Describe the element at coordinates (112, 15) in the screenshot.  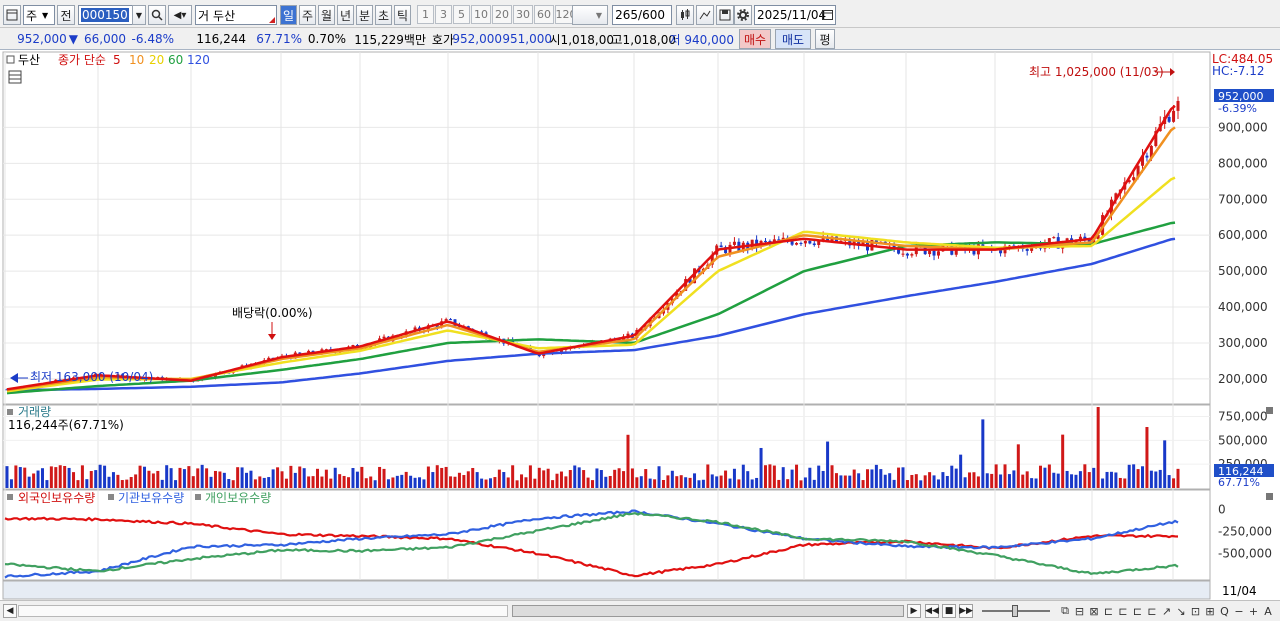
I see `code-input: 000150` at that location.